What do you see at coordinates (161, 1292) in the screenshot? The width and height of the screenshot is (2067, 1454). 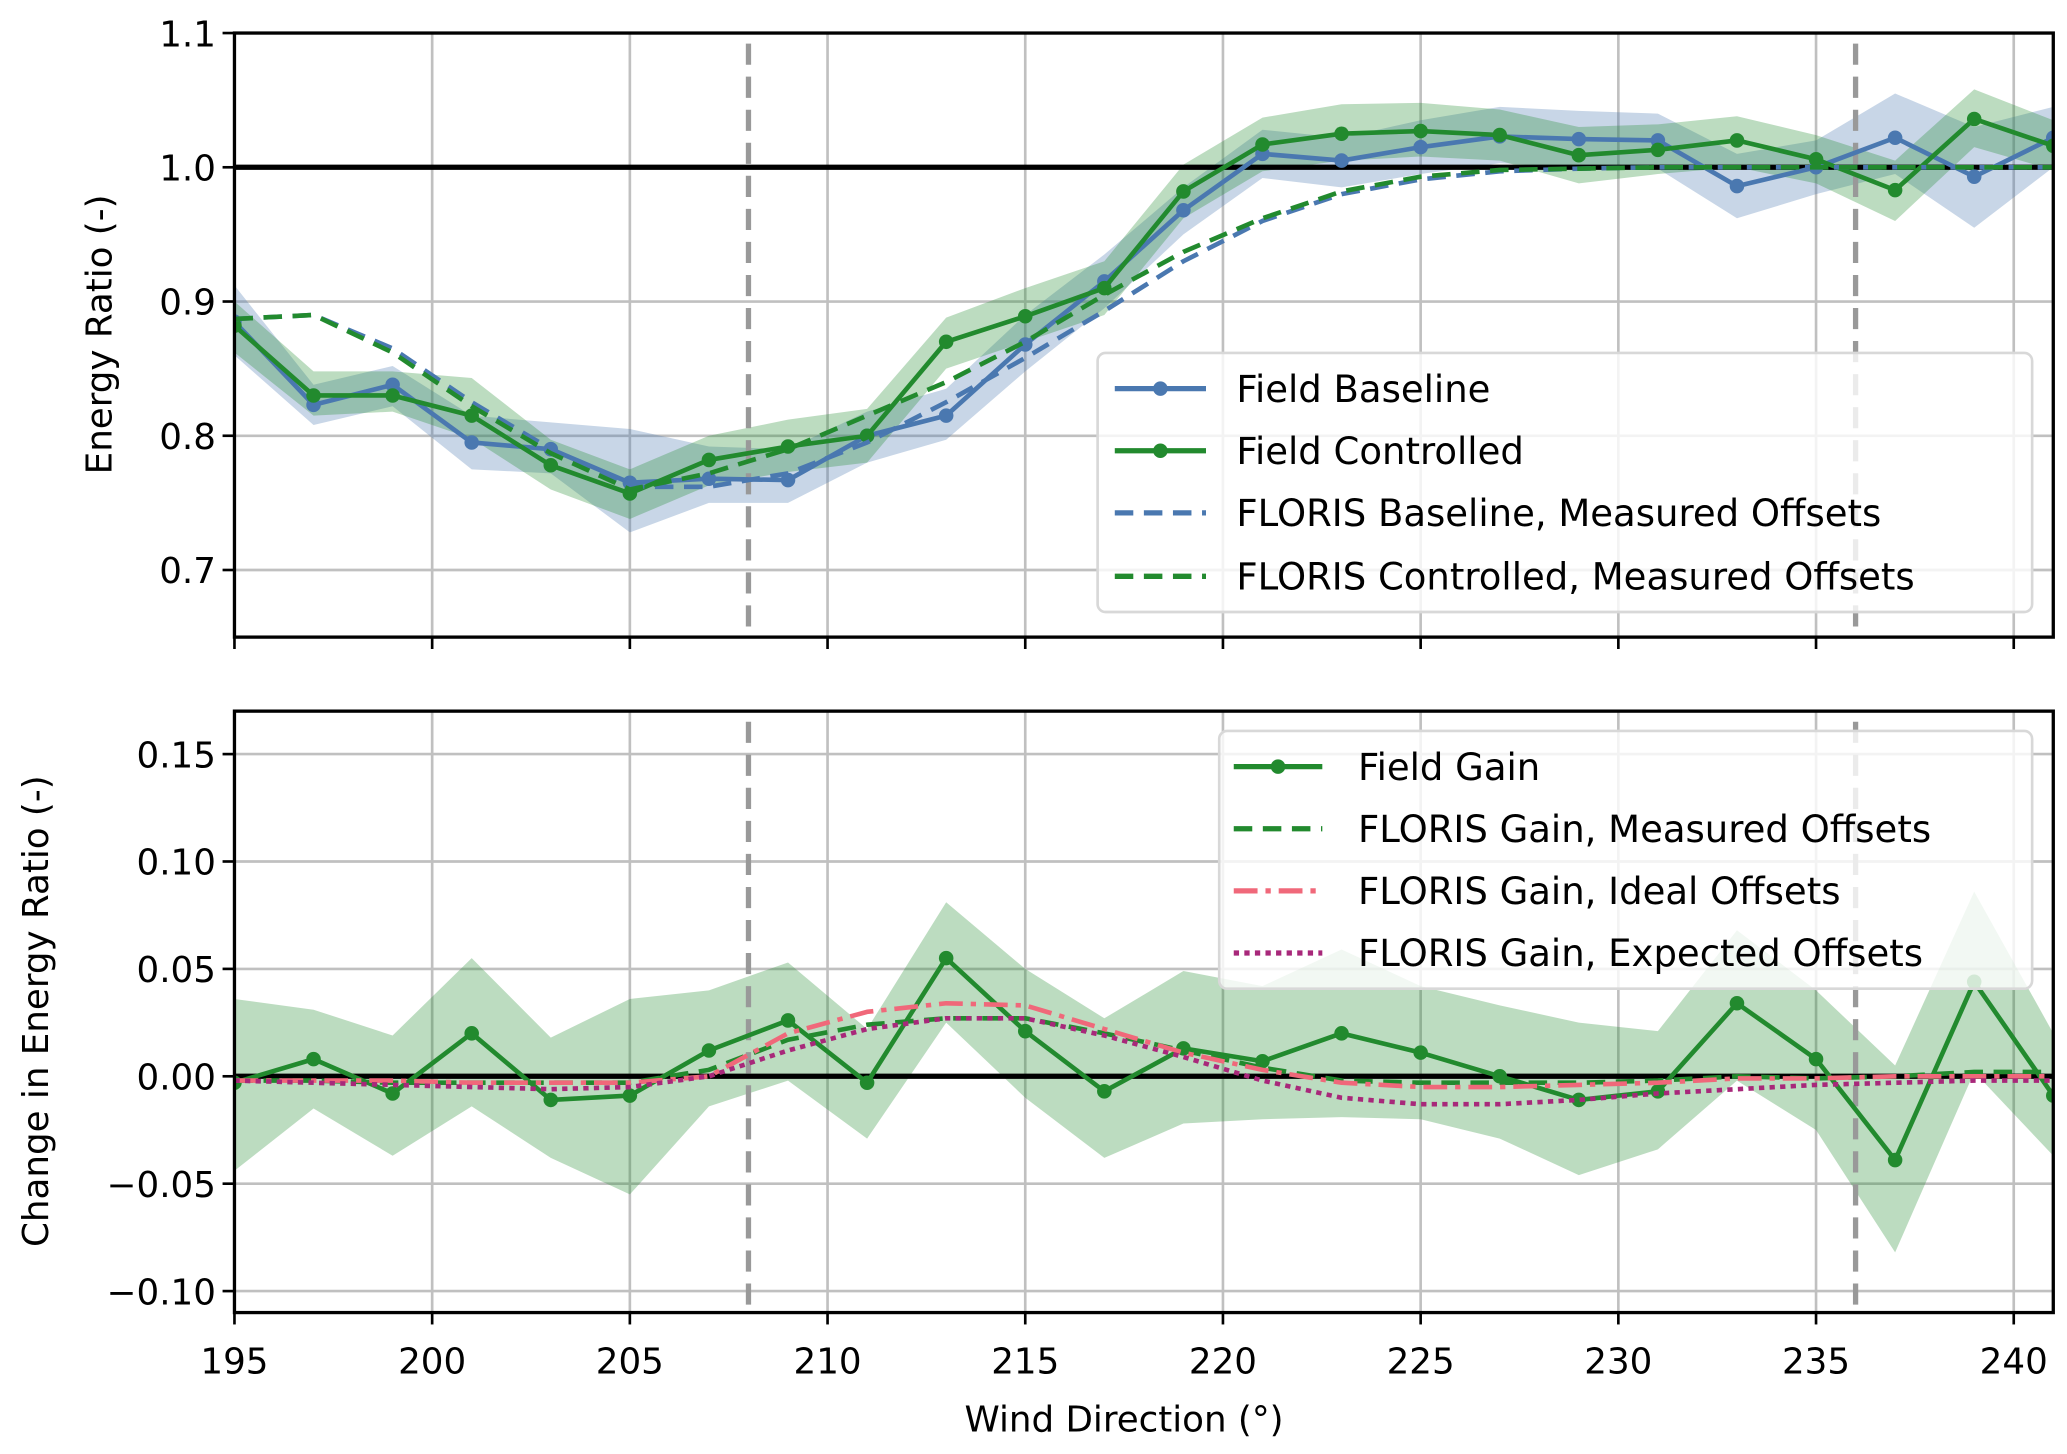 I see `y-tick-label: −0.10` at bounding box center [161, 1292].